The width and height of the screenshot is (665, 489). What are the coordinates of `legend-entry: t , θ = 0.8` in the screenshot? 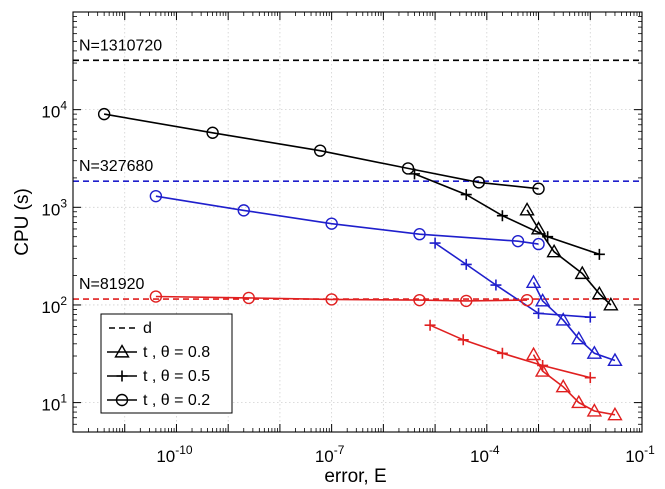 It's located at (158, 352).